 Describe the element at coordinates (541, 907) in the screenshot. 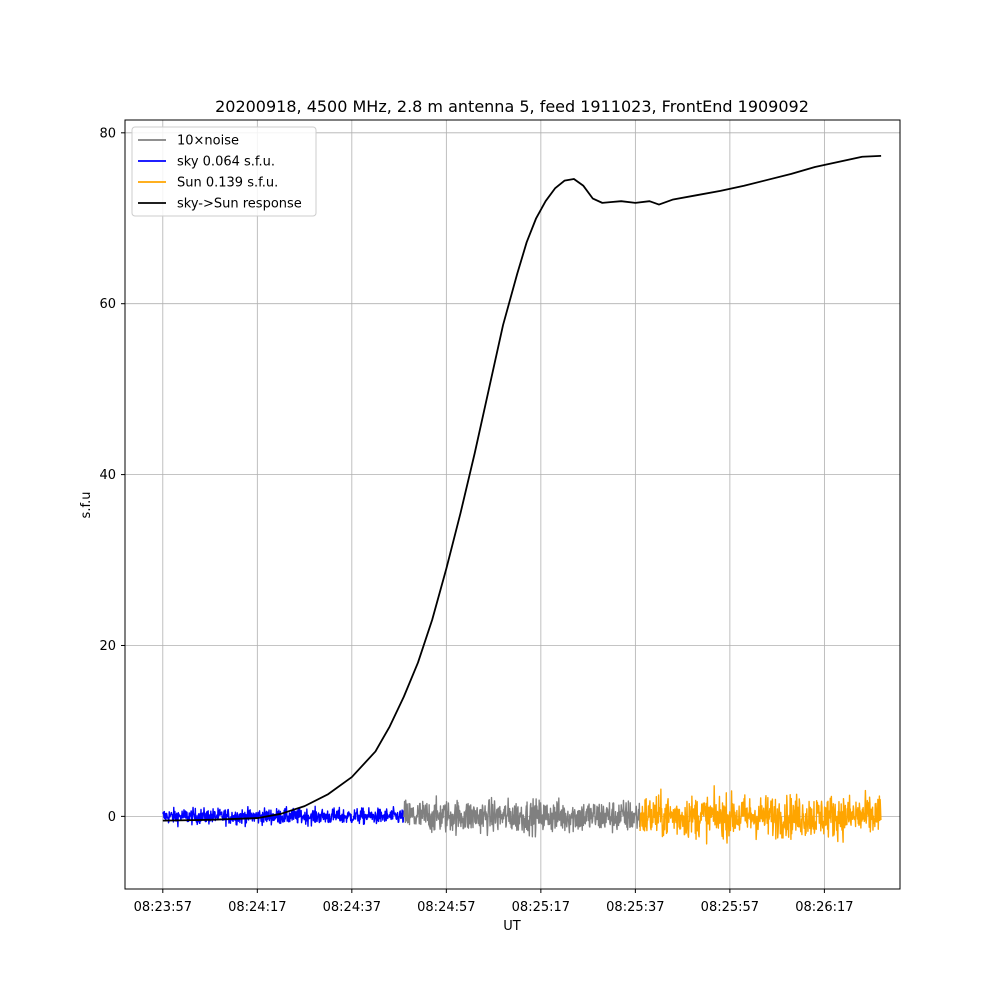

I see `x-tick-label: 08:25:17` at that location.